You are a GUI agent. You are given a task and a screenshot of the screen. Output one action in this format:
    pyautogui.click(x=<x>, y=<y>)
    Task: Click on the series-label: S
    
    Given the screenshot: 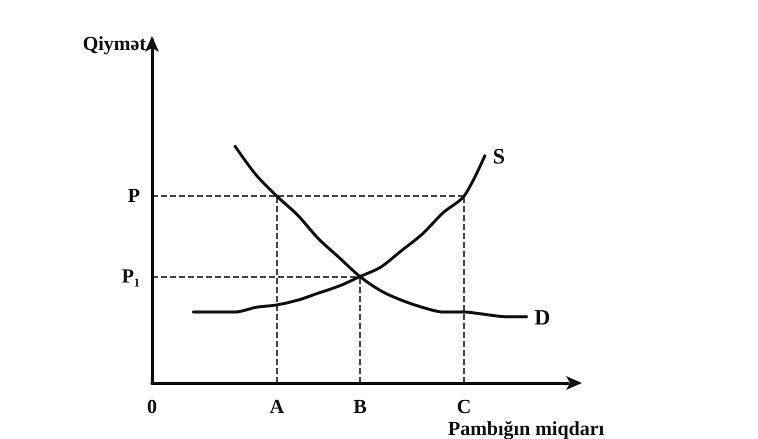 What is the action you would take?
    pyautogui.click(x=499, y=155)
    